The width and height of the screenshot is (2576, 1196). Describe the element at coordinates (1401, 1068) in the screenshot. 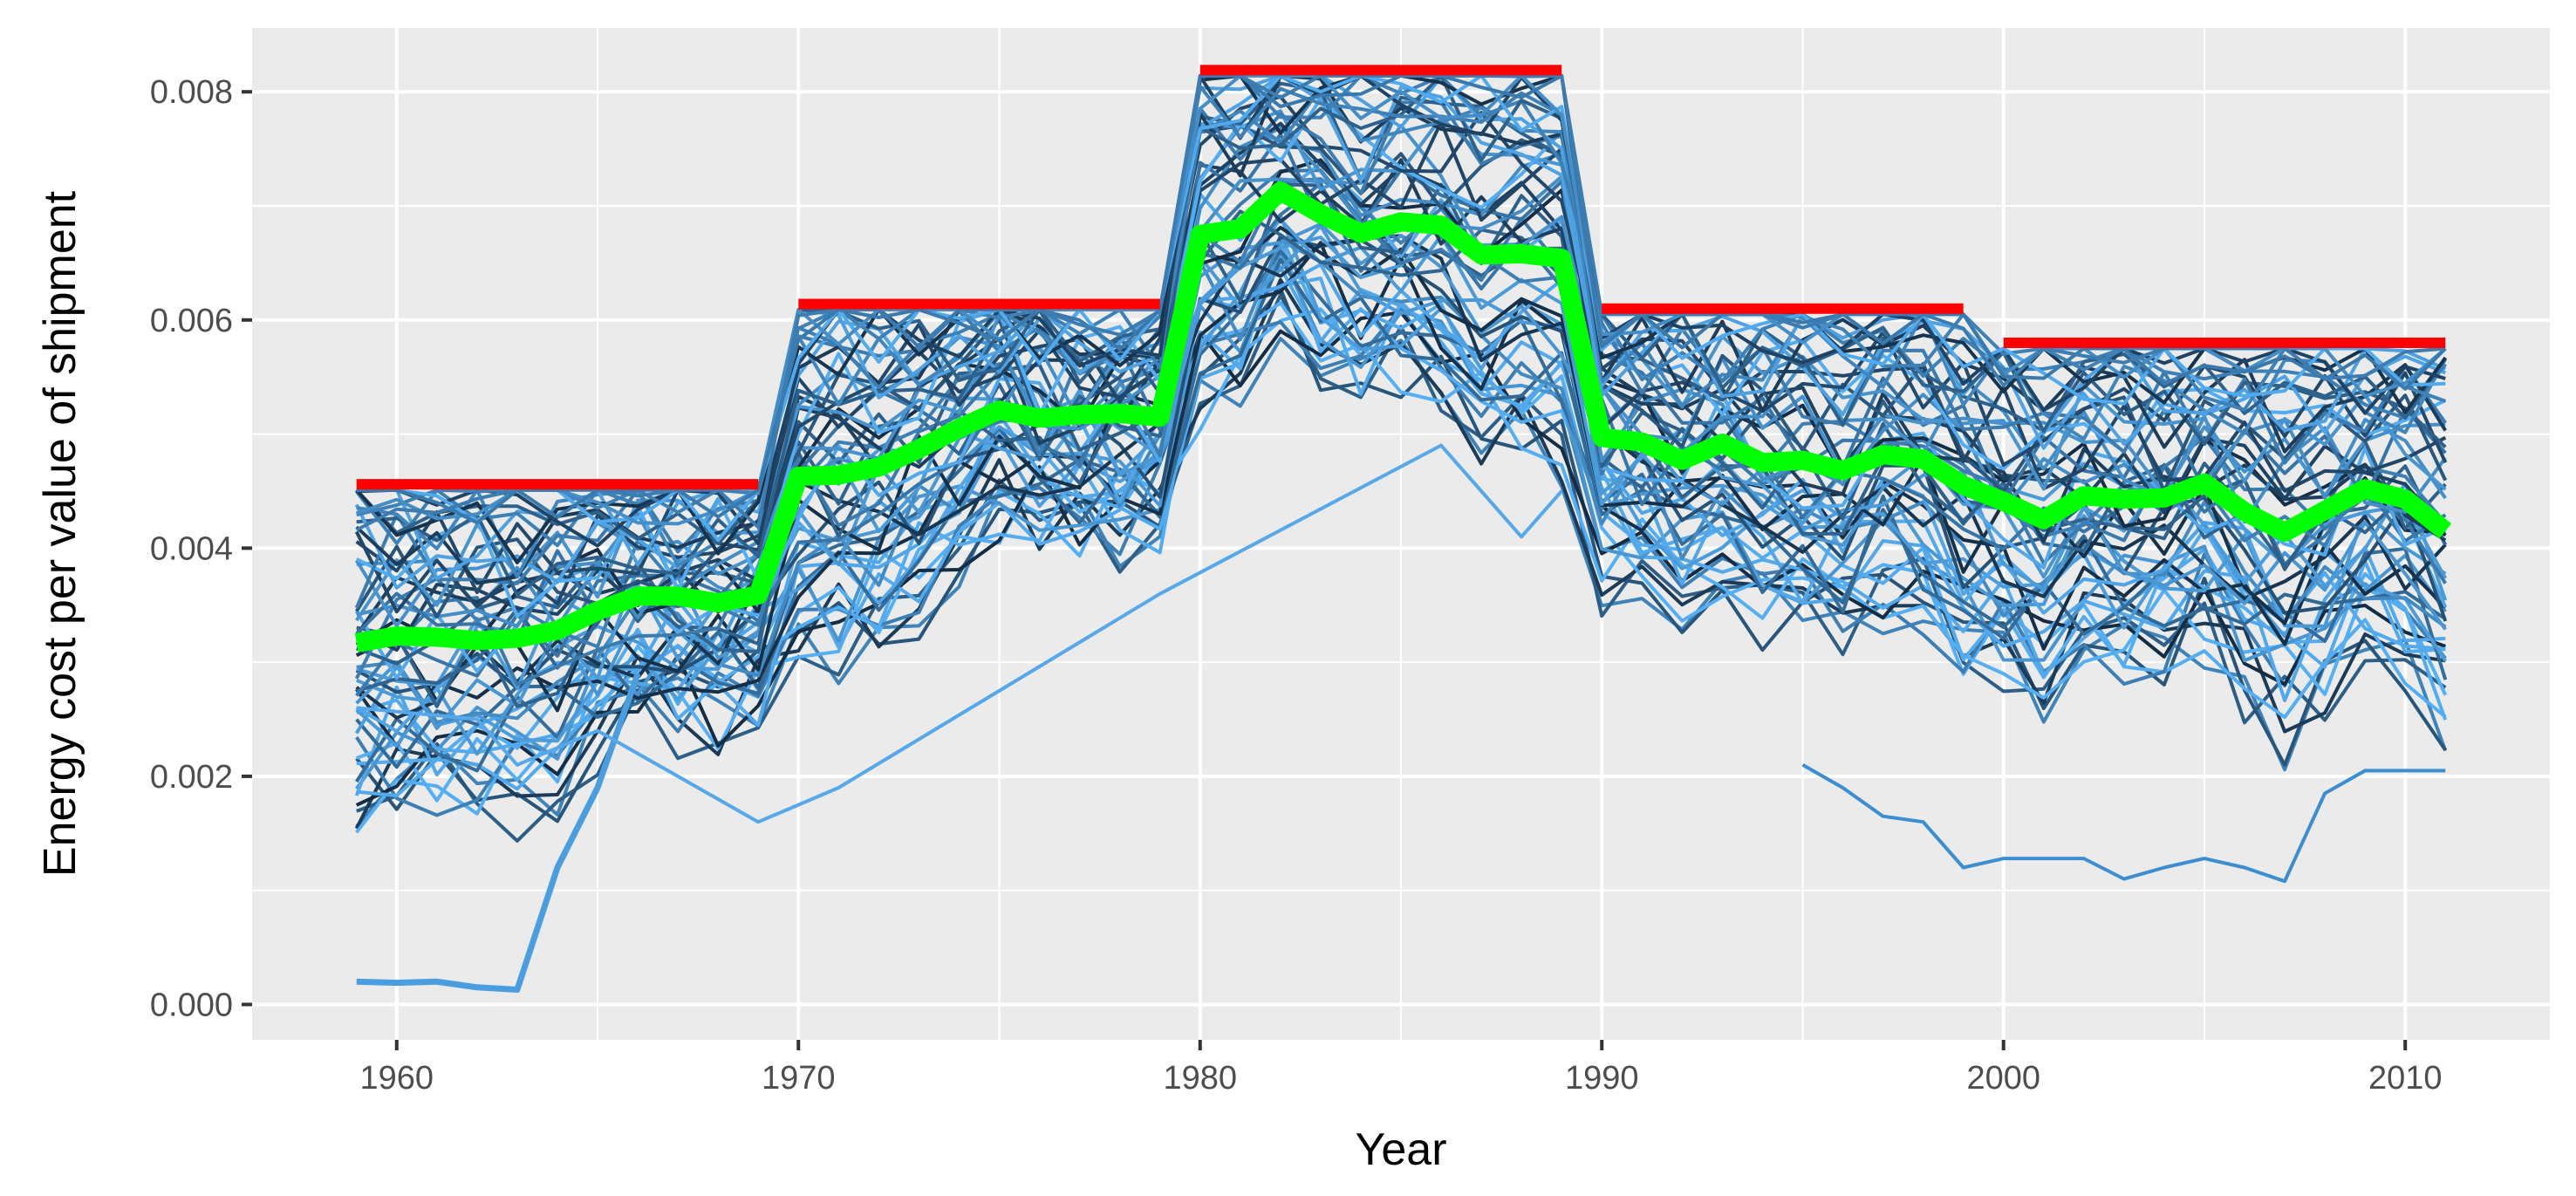

I see `x-axis: 1960 1970 1980 1990 2000 2010` at that location.